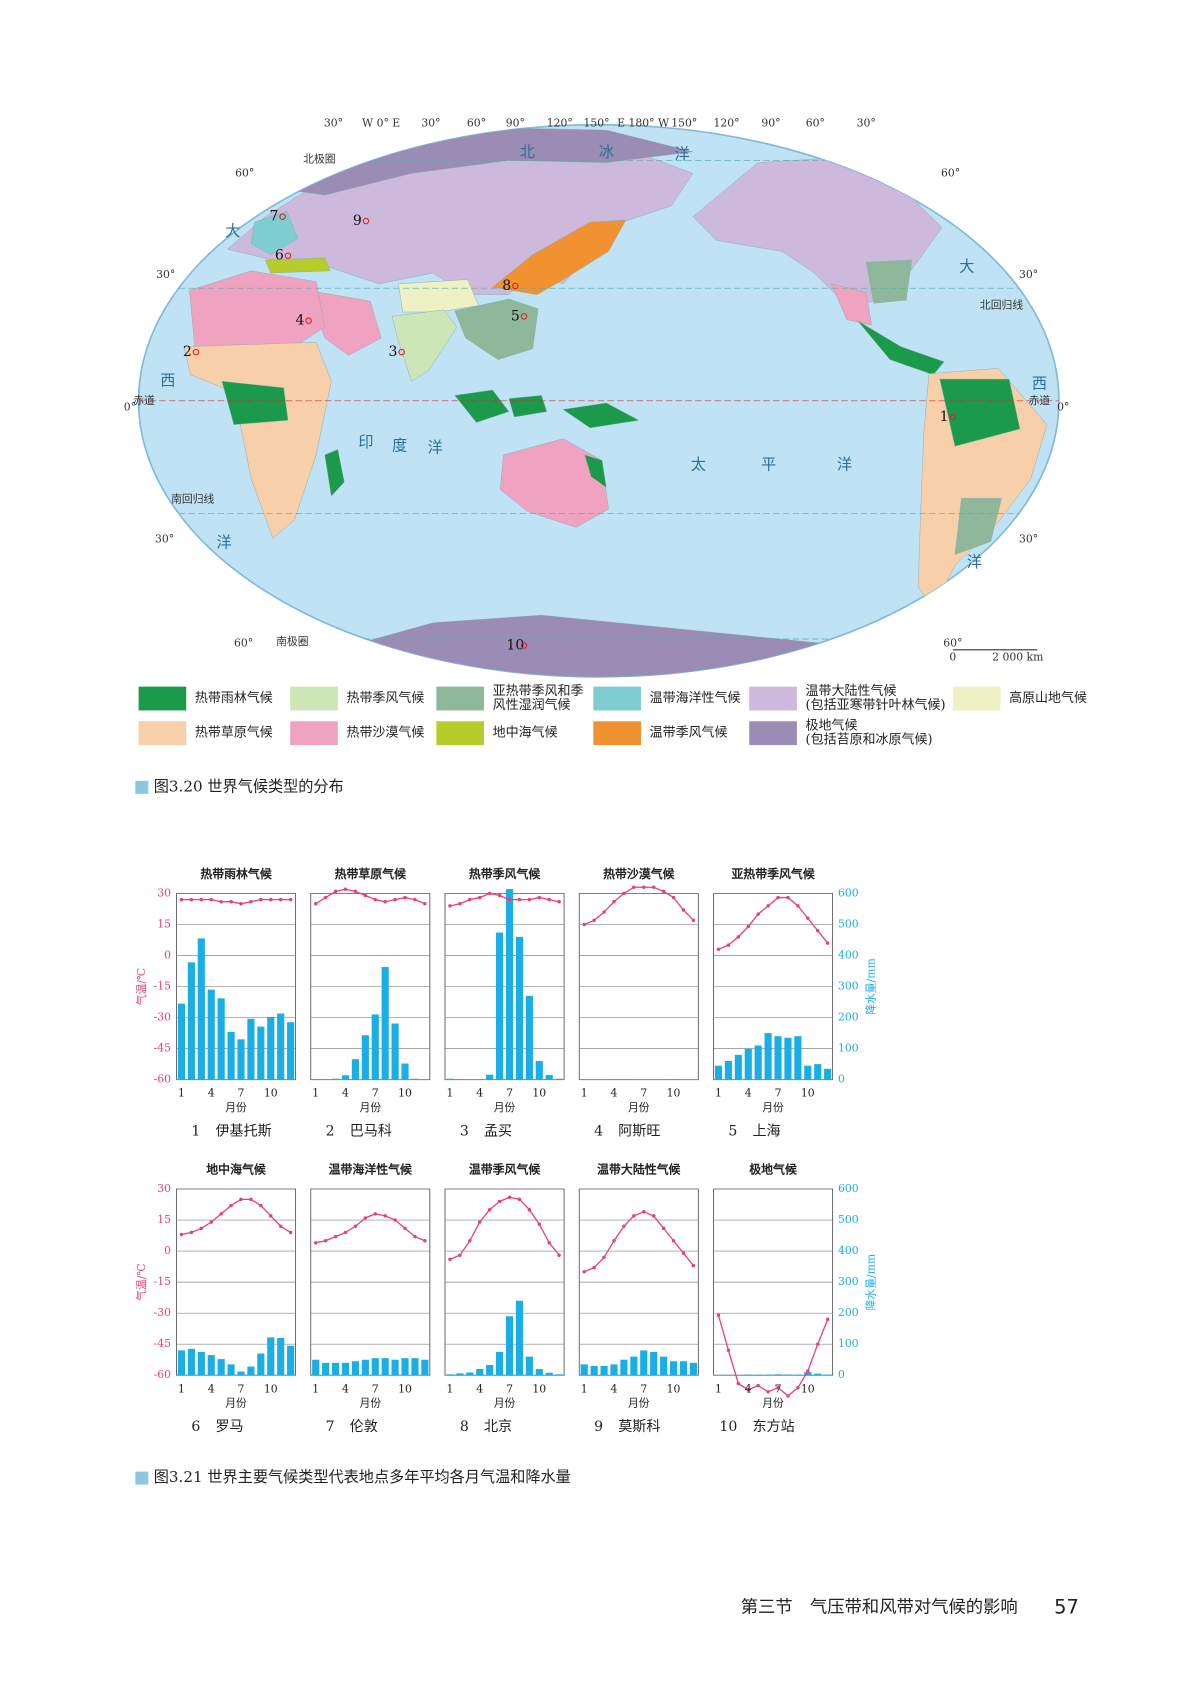 This screenshot has width=1191, height=1684. I want to click on map-label: 4, so click(299, 321).